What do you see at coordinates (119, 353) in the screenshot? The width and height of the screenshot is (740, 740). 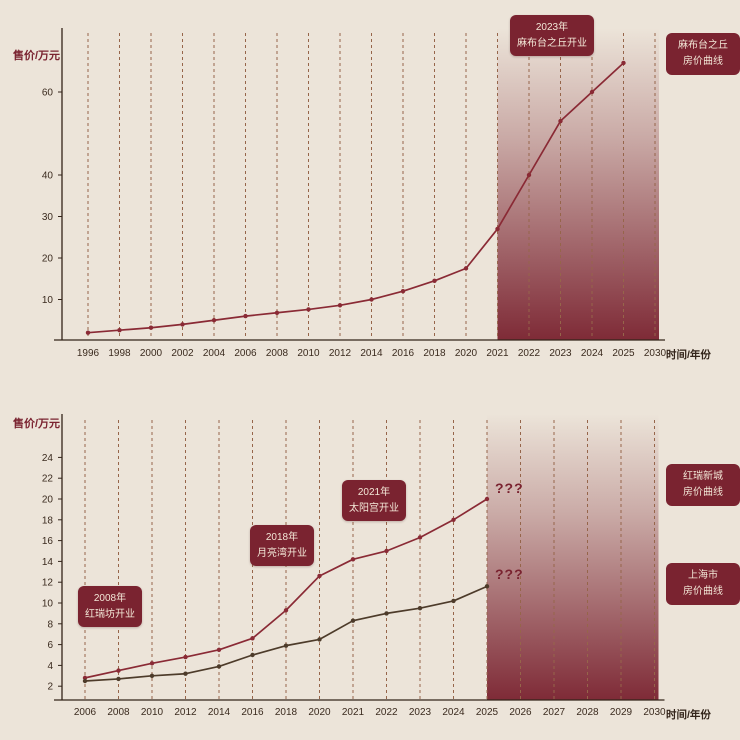 I see `x-tick-label: 1998` at bounding box center [119, 353].